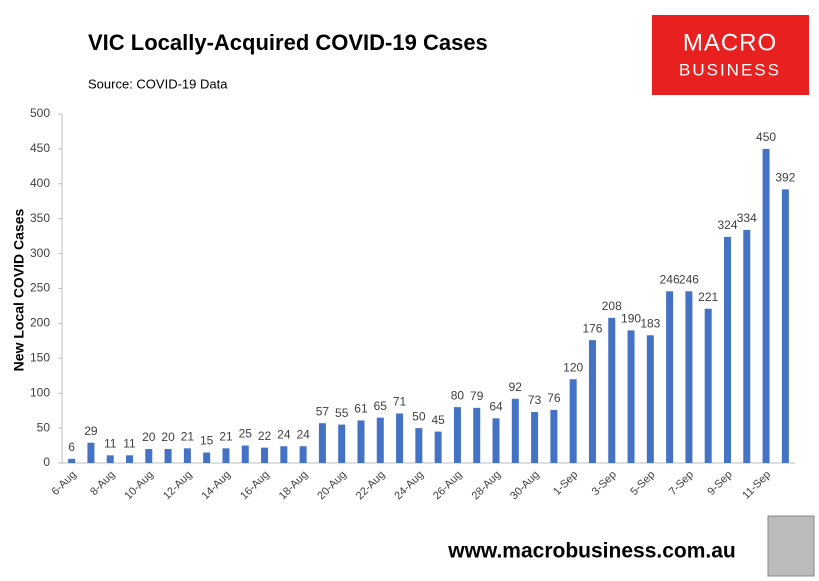 The image size is (819, 581). What do you see at coordinates (730, 69) in the screenshot?
I see `logo-text: BUSINESS` at bounding box center [730, 69].